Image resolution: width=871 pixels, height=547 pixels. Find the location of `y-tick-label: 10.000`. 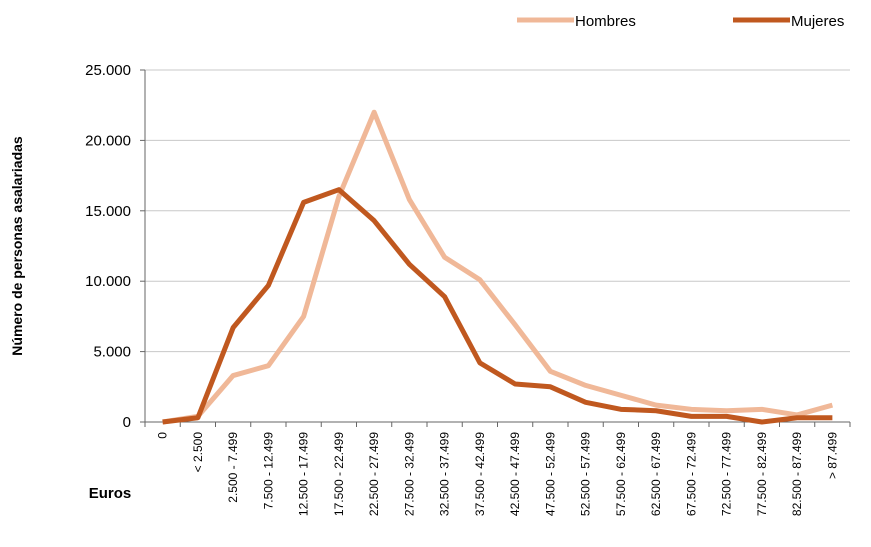

y-tick-label: 10.000 is located at coordinates (108, 281).